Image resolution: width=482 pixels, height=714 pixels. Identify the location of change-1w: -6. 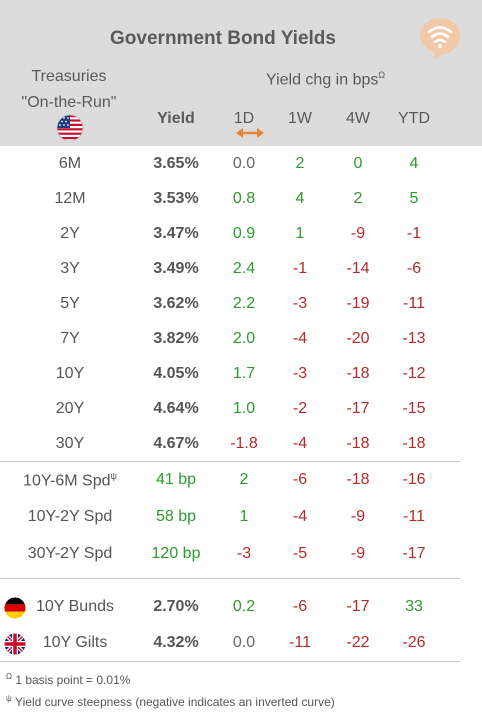
(300, 479).